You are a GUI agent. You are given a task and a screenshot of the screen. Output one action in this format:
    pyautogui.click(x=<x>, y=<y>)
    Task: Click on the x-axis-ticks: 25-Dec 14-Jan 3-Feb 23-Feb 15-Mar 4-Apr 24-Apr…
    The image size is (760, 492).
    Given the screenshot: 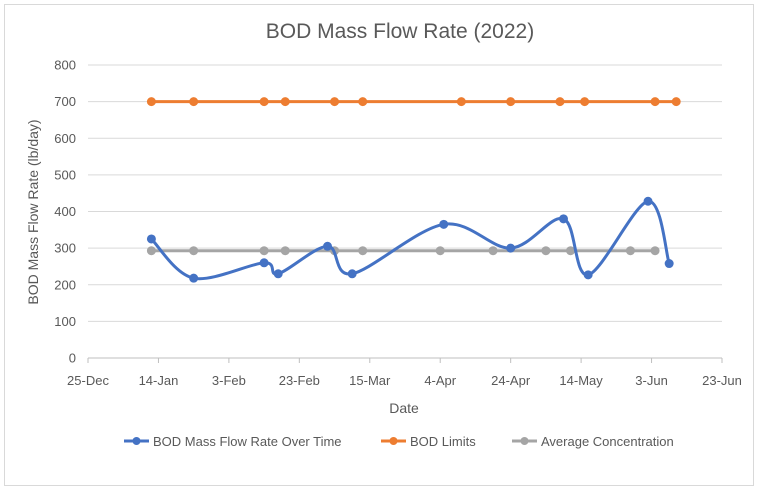 What is the action you would take?
    pyautogui.click(x=404, y=373)
    